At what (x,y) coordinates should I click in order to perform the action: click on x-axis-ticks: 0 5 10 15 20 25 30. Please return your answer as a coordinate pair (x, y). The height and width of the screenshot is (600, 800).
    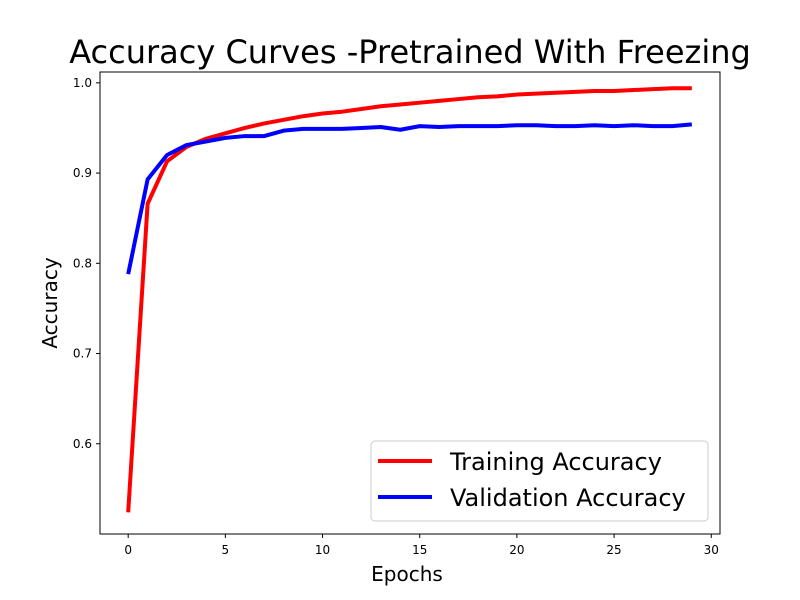
    Looking at the image, I should click on (421, 545).